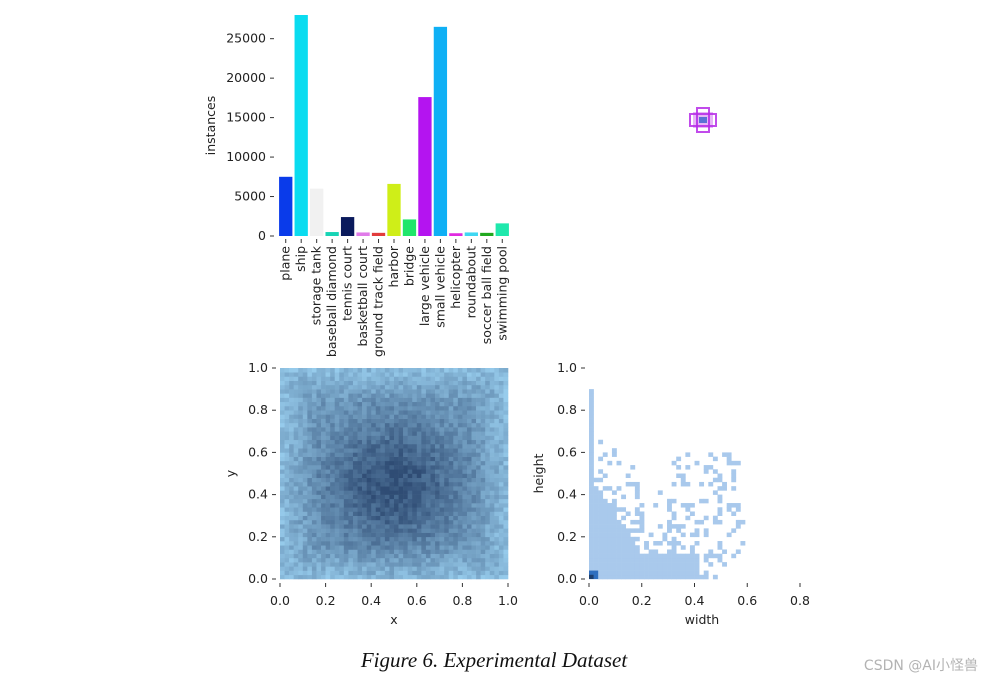 The height and width of the screenshot is (681, 988). What do you see at coordinates (567, 494) in the screenshot?
I see `y-tick-label: 0.4` at bounding box center [567, 494].